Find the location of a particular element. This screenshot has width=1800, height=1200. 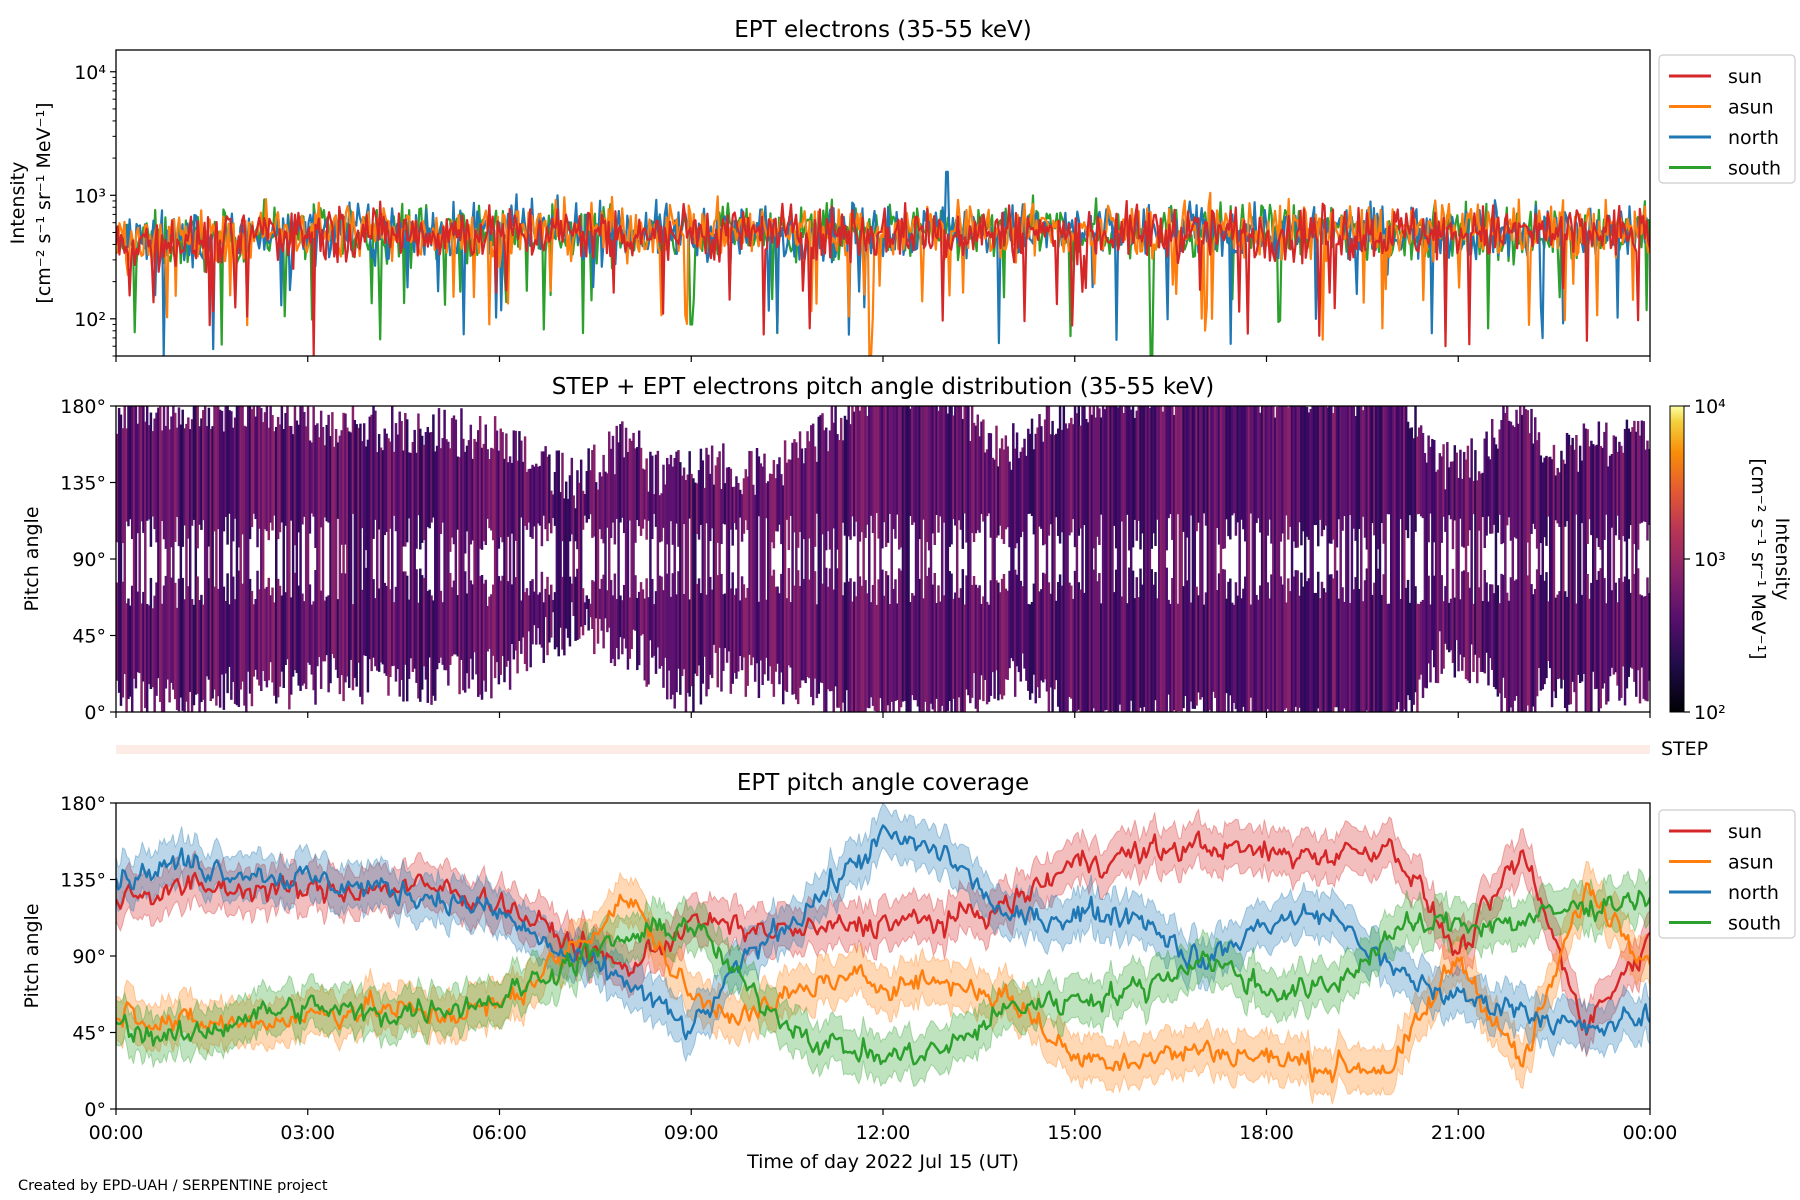

panel2-ylabel: Pitch angle is located at coordinates (32, 558).